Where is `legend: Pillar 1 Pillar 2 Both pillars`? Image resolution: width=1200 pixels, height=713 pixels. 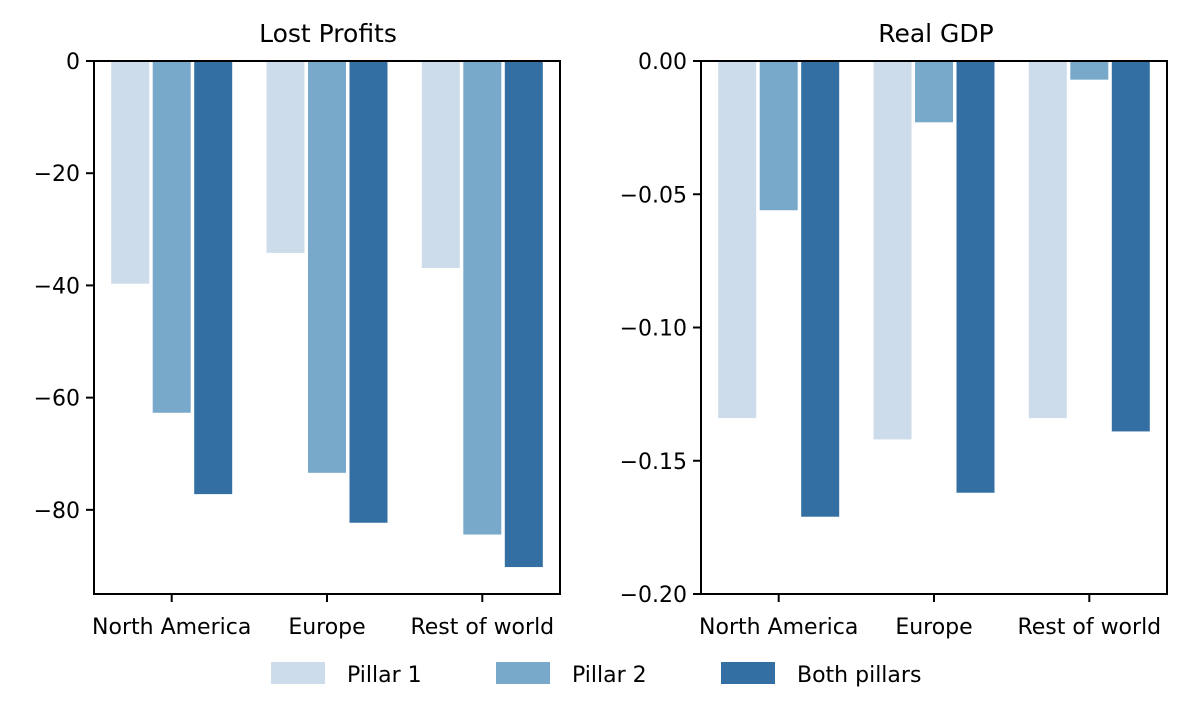 legend: Pillar 1 Pillar 2 Both pillars is located at coordinates (596, 675).